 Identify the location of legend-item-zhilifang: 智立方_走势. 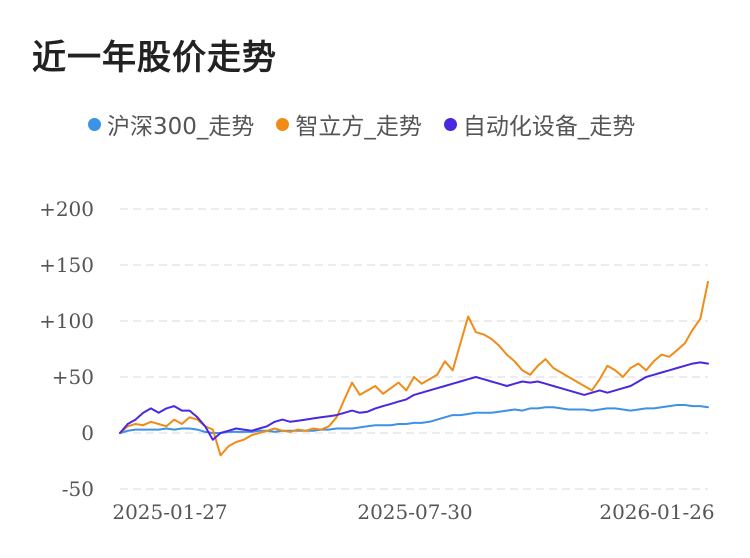
(349, 124).